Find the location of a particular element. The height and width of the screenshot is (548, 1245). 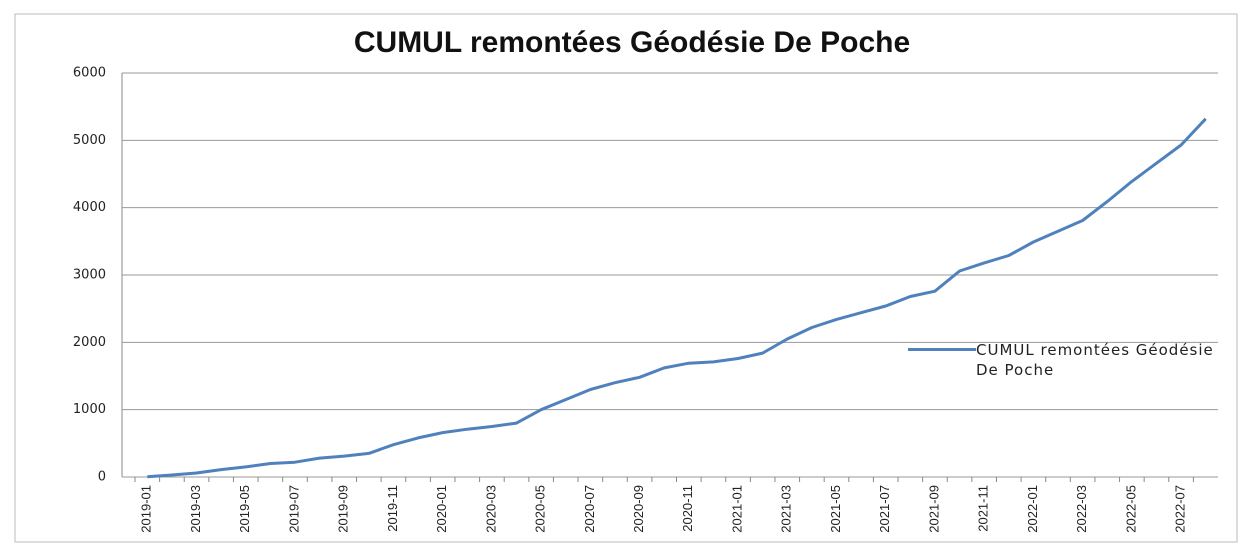

x-tick-label: 2022-03 is located at coordinates (1081, 509).